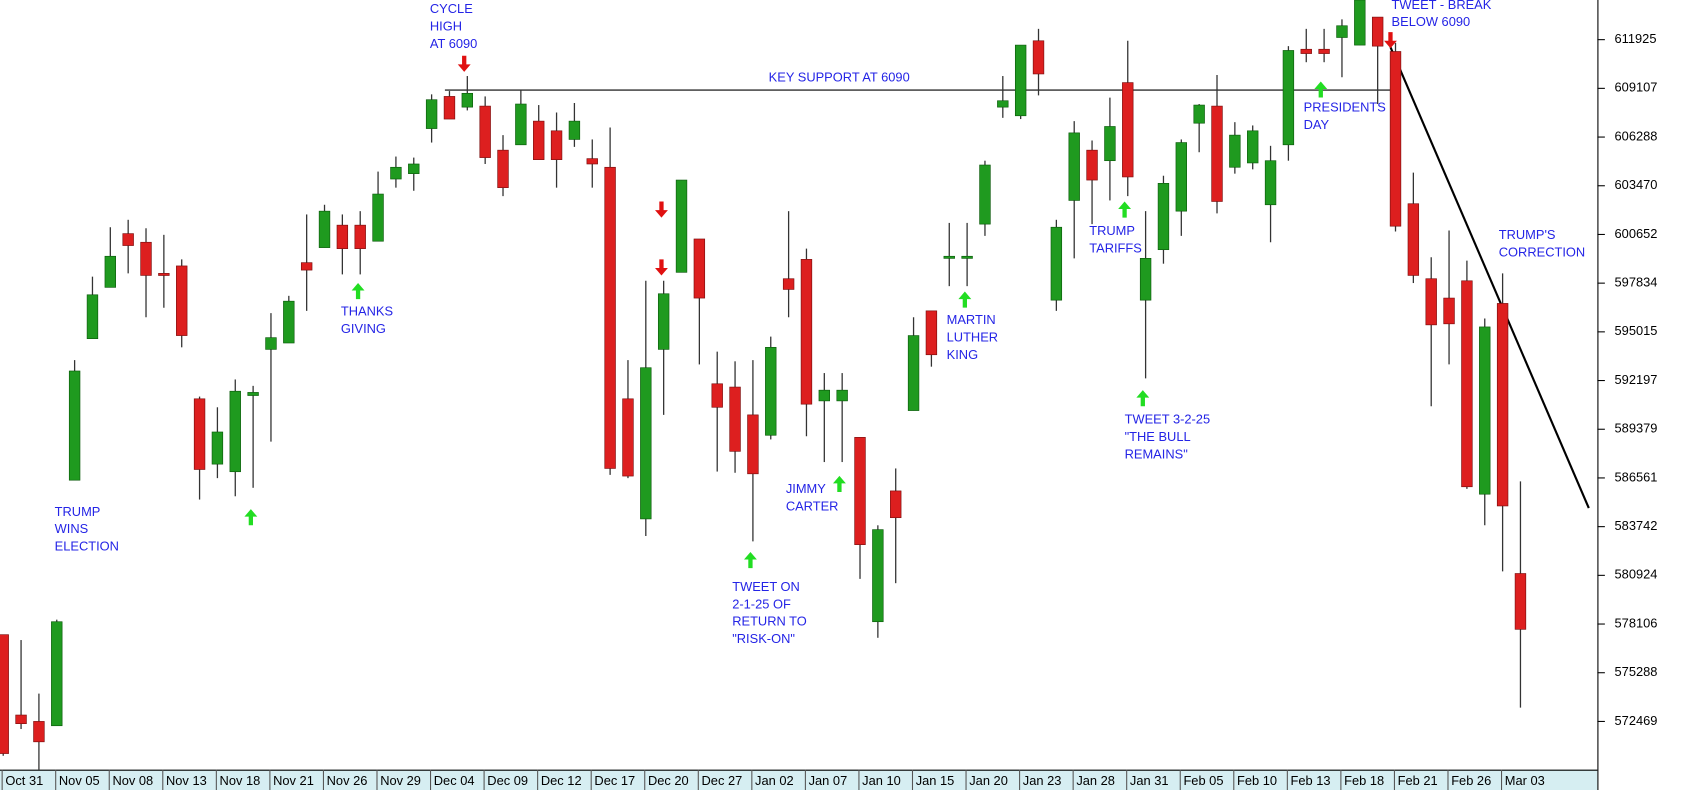  I want to click on annotation: LUTHER, so click(972, 336).